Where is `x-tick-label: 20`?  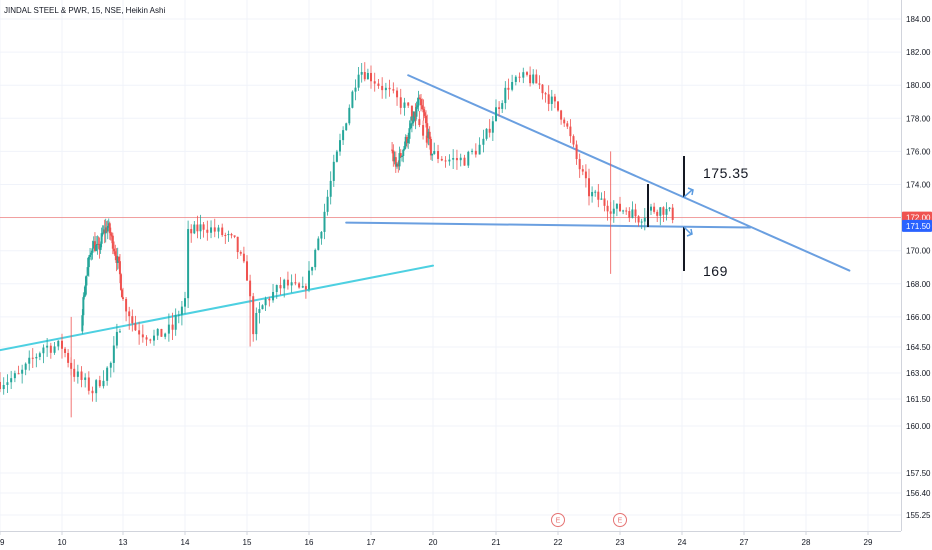
x-tick-label: 20 is located at coordinates (433, 542).